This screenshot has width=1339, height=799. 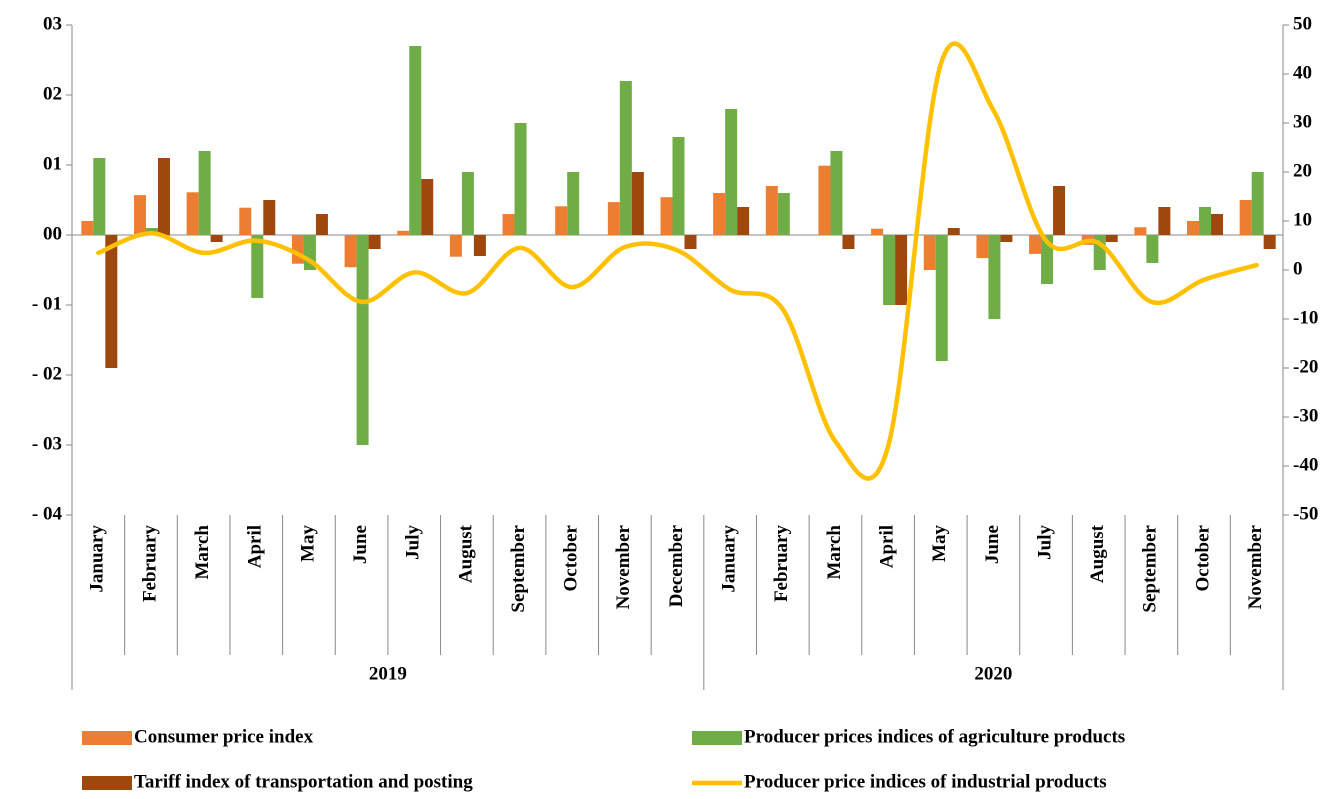 I want to click on group-label: 2020, so click(x=993, y=673).